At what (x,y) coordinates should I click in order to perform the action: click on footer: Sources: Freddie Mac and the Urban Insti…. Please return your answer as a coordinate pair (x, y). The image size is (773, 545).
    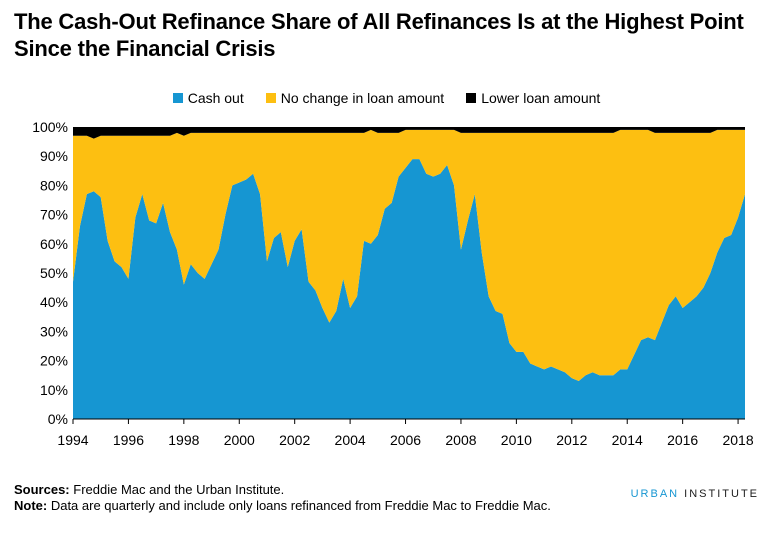
    Looking at the image, I should click on (294, 498).